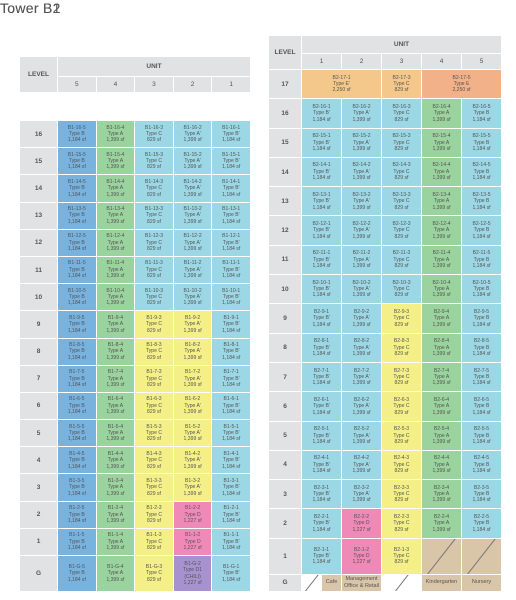 This screenshot has width=516, height=600. I want to click on unit-cell: B1-14-2 Type A' 1,399 sf, so click(192, 188).